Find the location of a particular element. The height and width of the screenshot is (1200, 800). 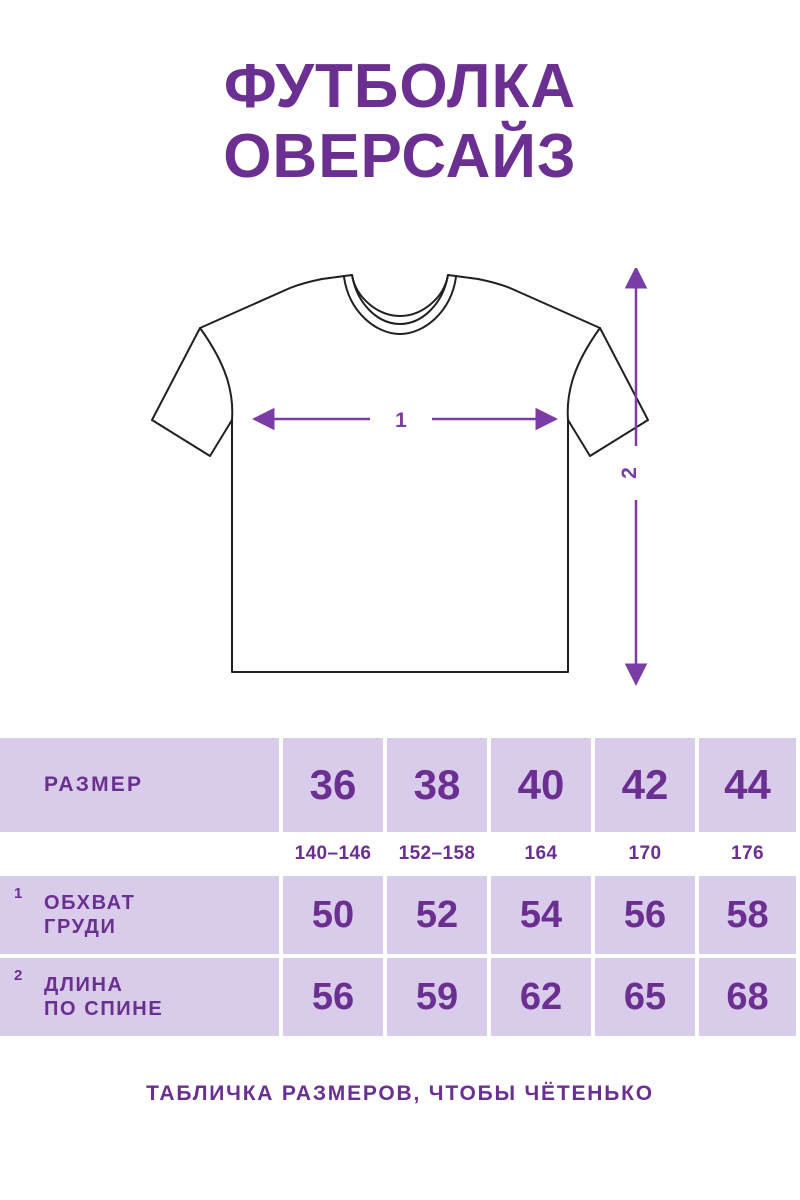

size-header-label: РАЗМЕР is located at coordinates (94, 784).